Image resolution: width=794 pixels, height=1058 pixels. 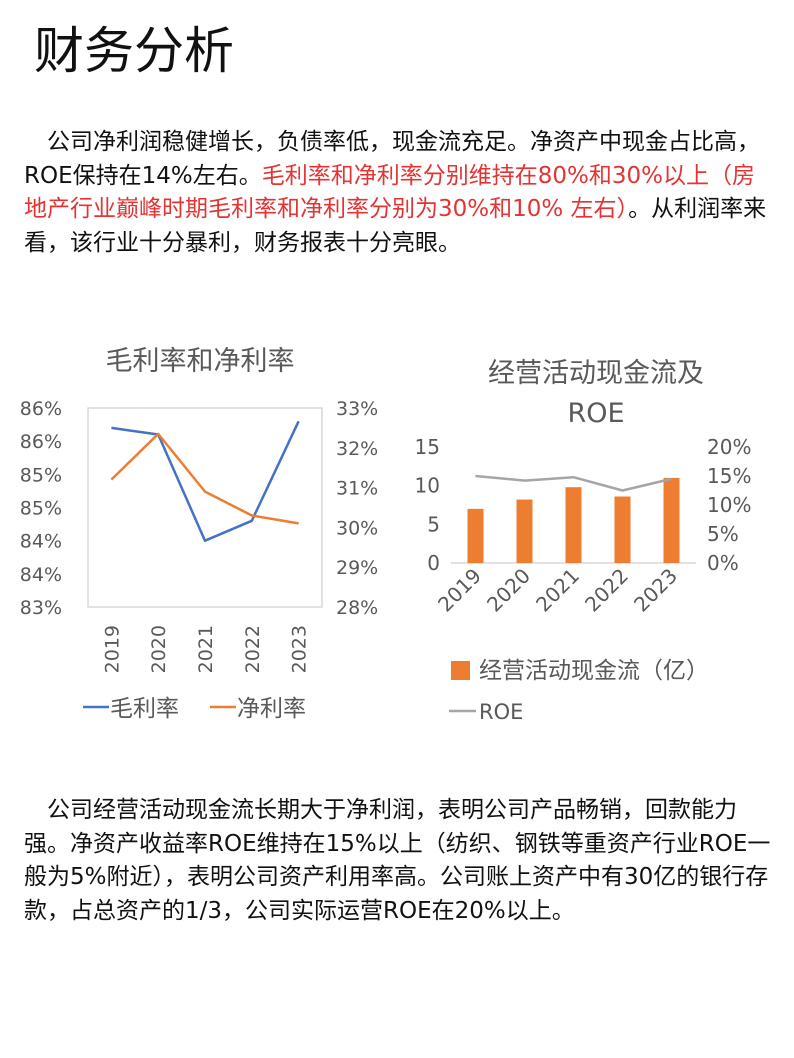 What do you see at coordinates (729, 476) in the screenshot?
I see `y-right-tick-label: 15%` at bounding box center [729, 476].